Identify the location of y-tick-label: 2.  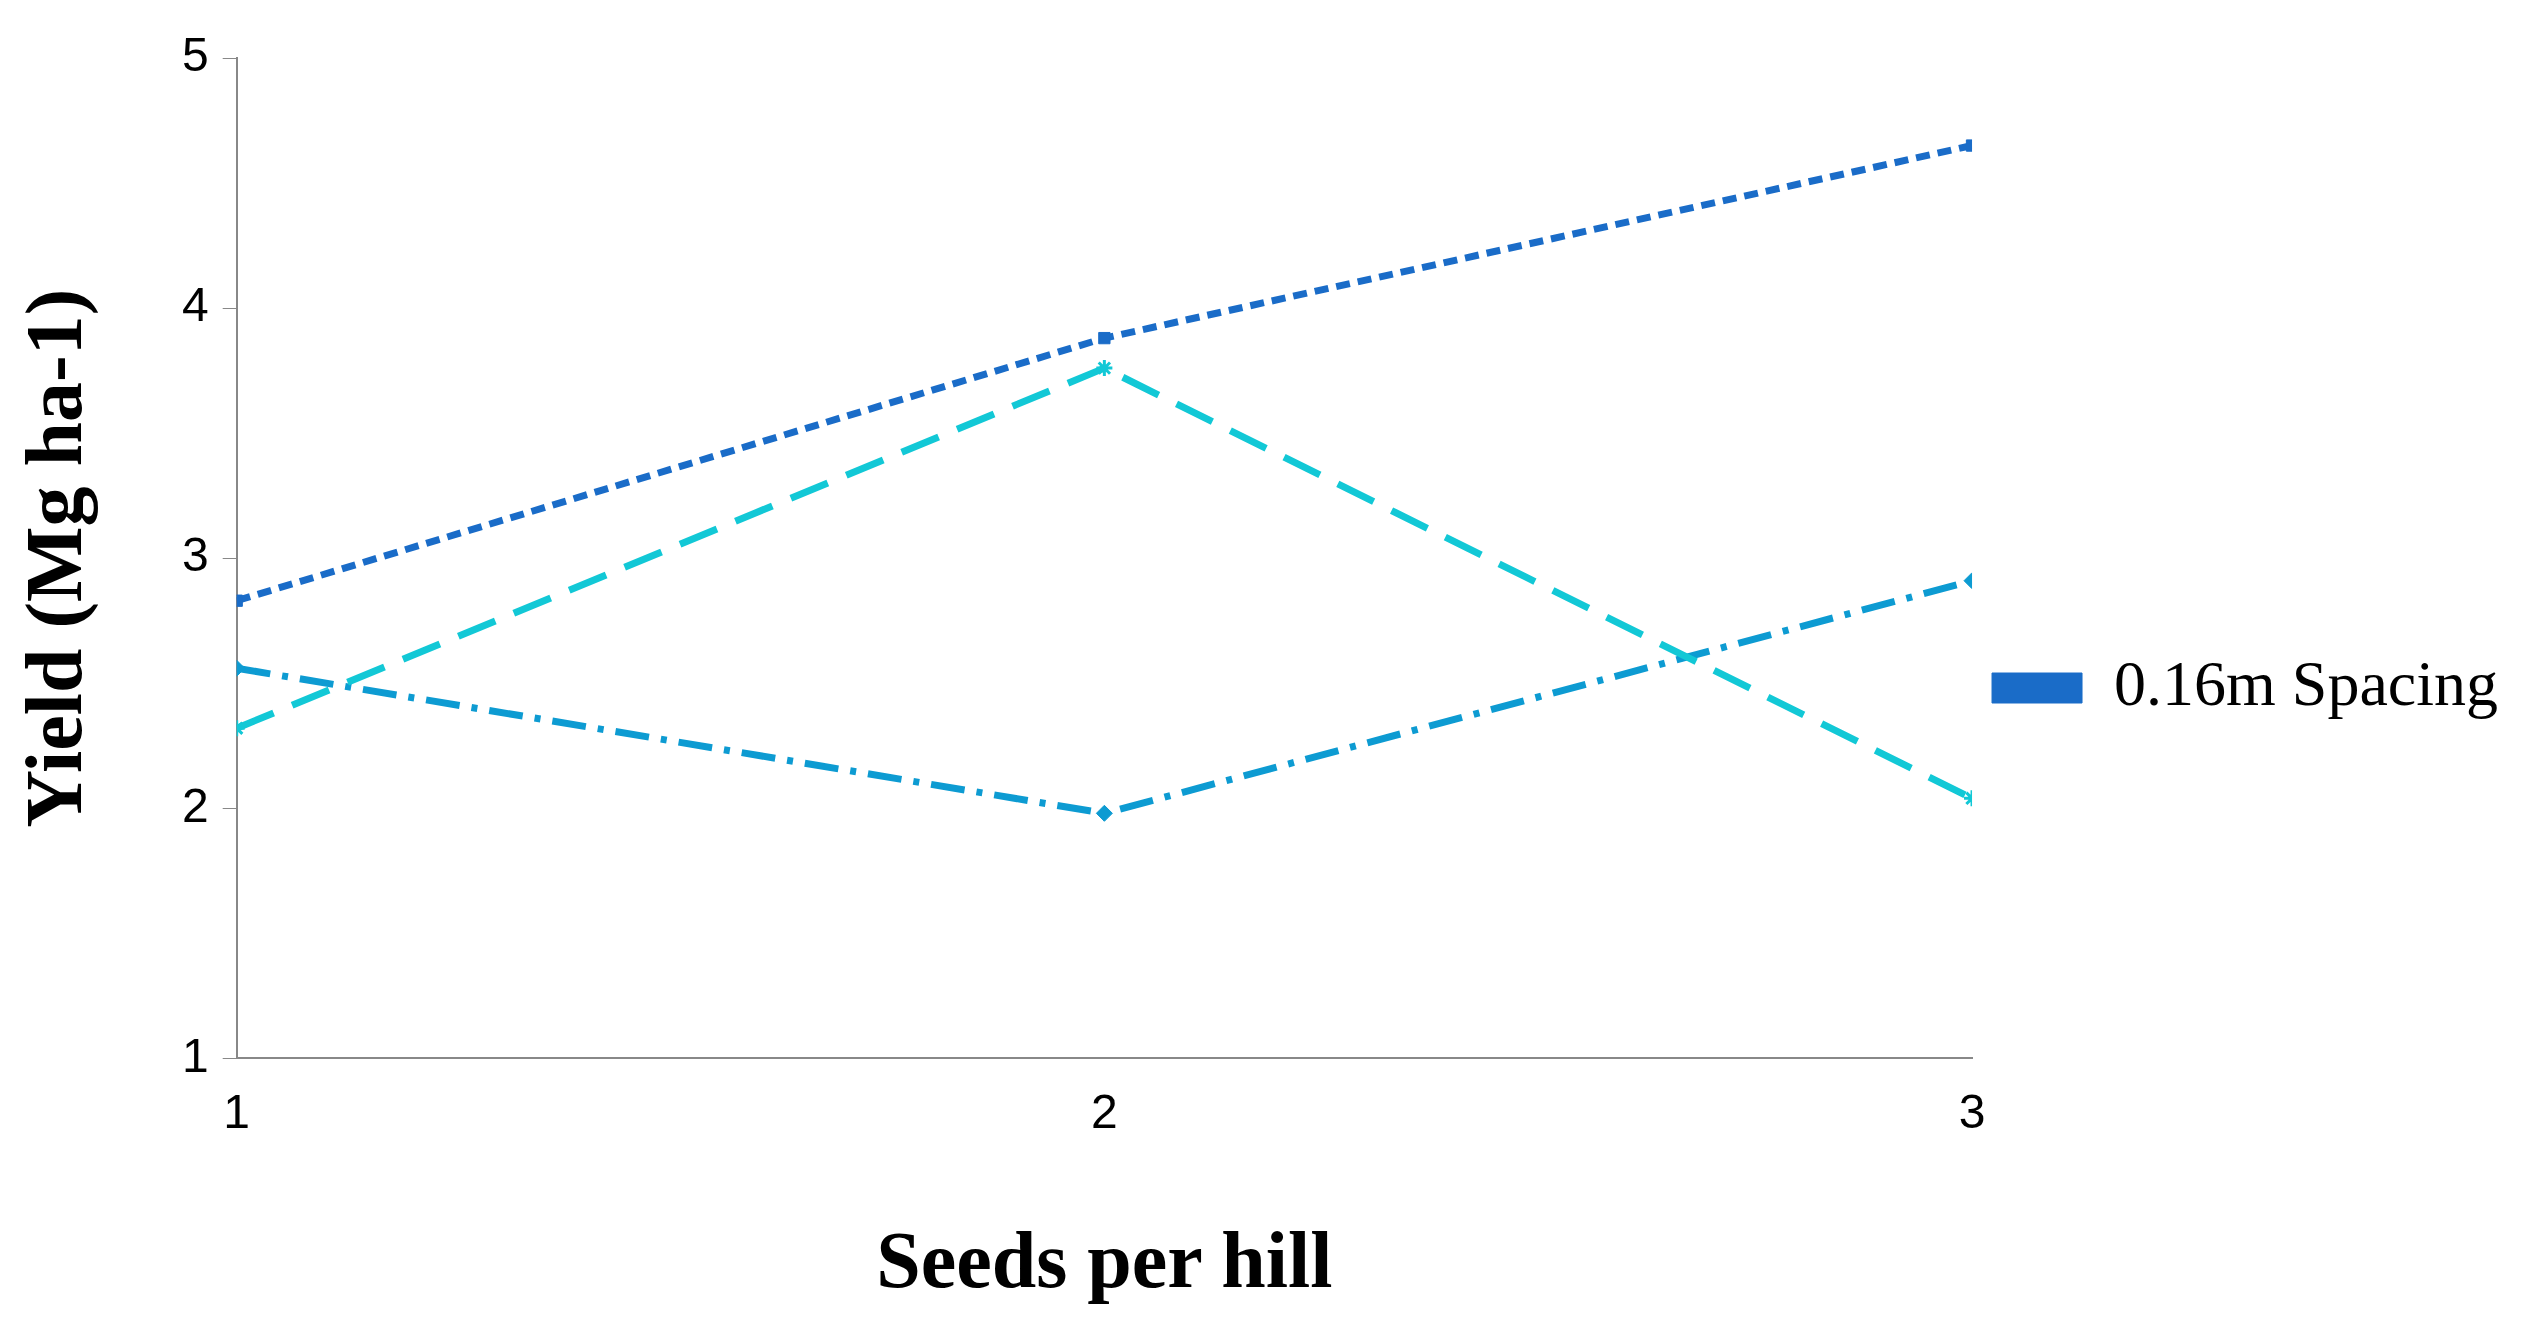
(195, 805).